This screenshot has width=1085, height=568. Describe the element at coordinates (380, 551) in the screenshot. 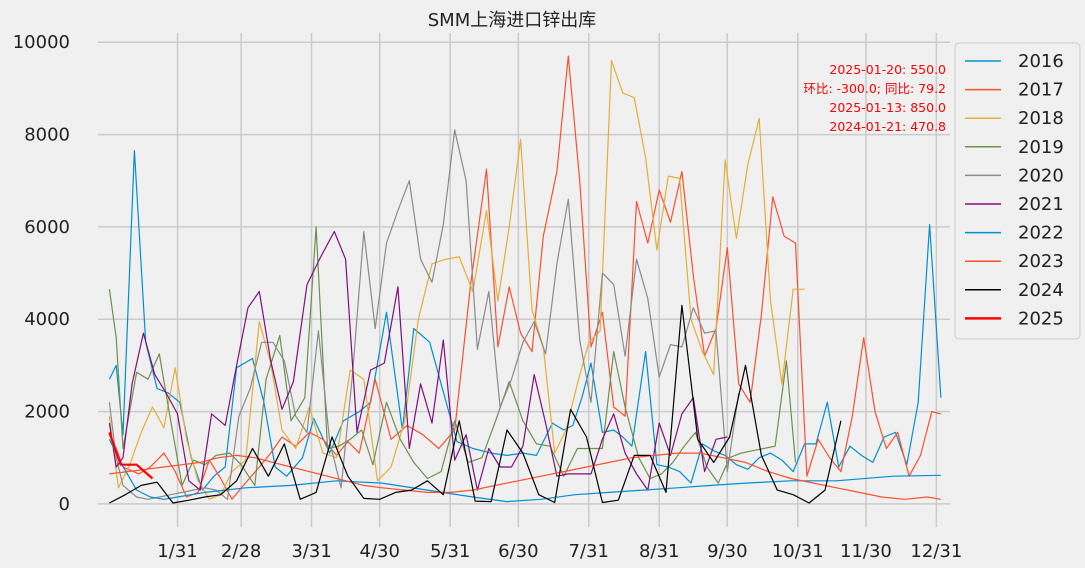

I see `x-tick-label: 4/30` at that location.